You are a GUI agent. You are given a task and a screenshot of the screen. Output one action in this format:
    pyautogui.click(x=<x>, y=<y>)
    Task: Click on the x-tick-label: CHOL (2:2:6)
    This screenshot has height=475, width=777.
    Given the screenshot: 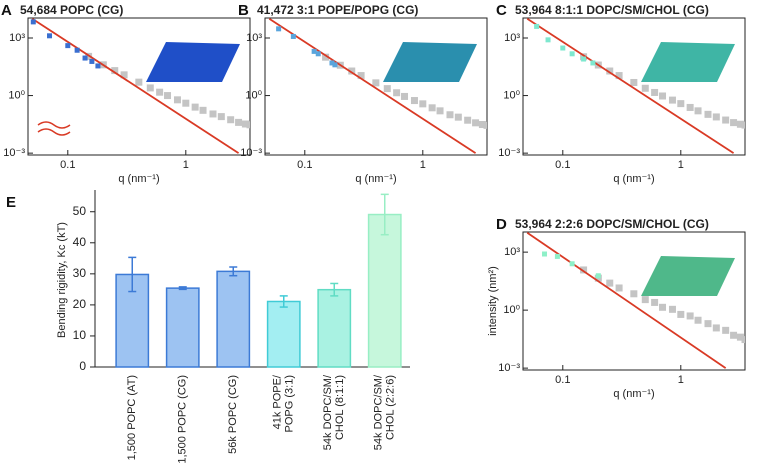 What is the action you would take?
    pyautogui.click(x=391, y=407)
    